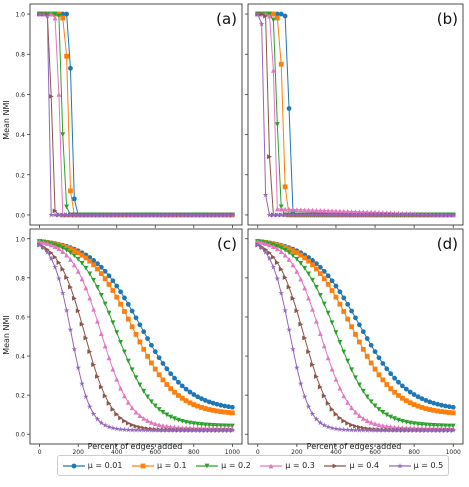 This screenshot has width=469, height=487. I want to click on legend-label: μ = 0.1, so click(172, 465).